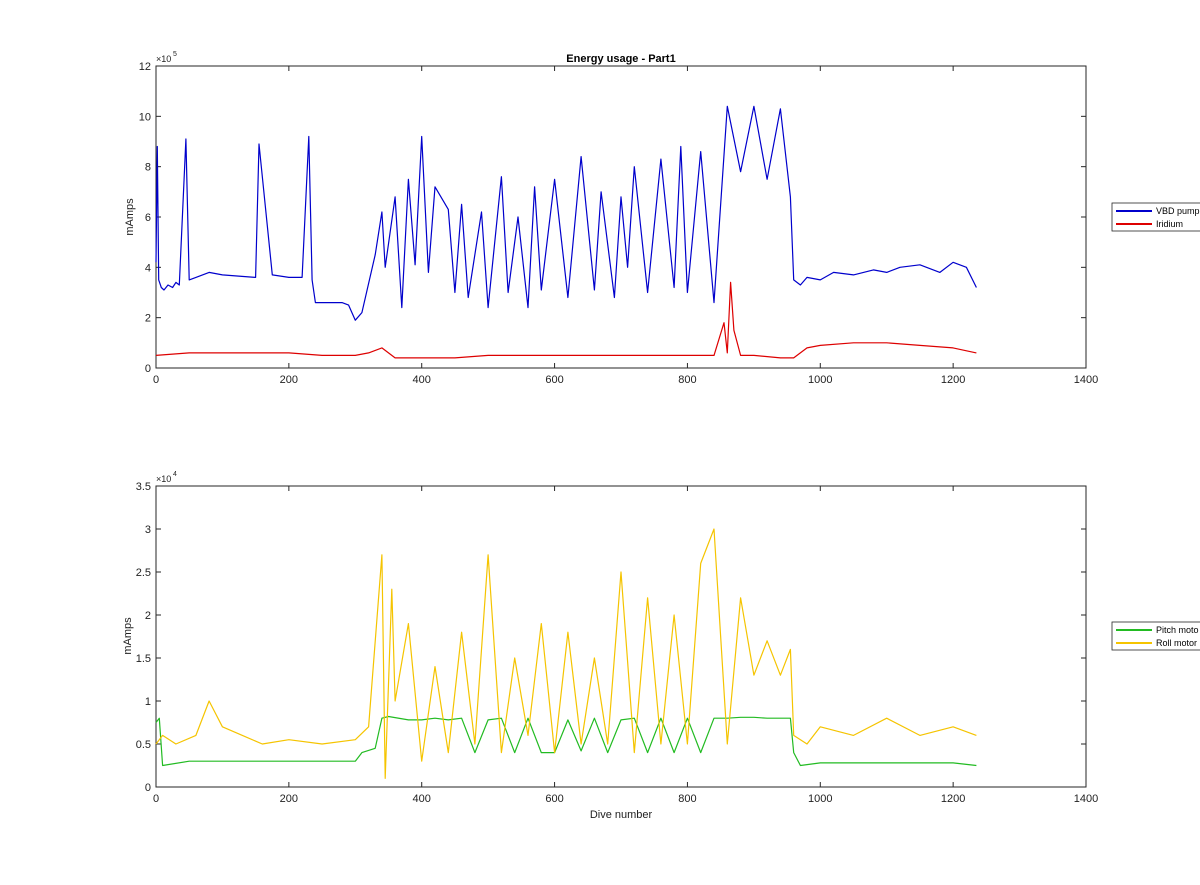  Describe the element at coordinates (143, 745) in the screenshot. I see `y-tick-label: 0.5` at that location.